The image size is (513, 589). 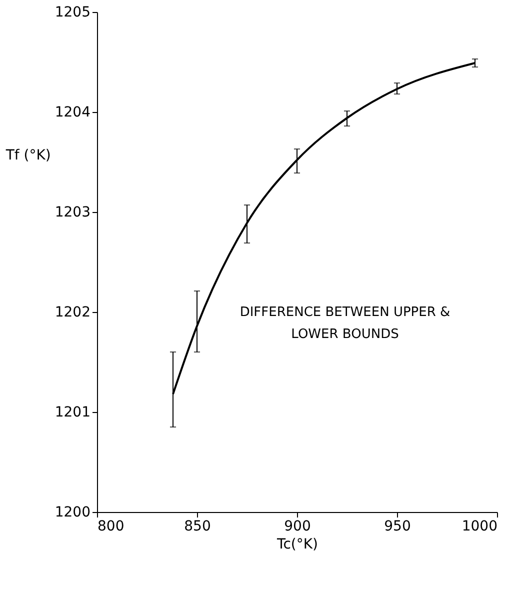 What do you see at coordinates (72, 412) in the screenshot?
I see `y-tick-label: 1201` at bounding box center [72, 412].